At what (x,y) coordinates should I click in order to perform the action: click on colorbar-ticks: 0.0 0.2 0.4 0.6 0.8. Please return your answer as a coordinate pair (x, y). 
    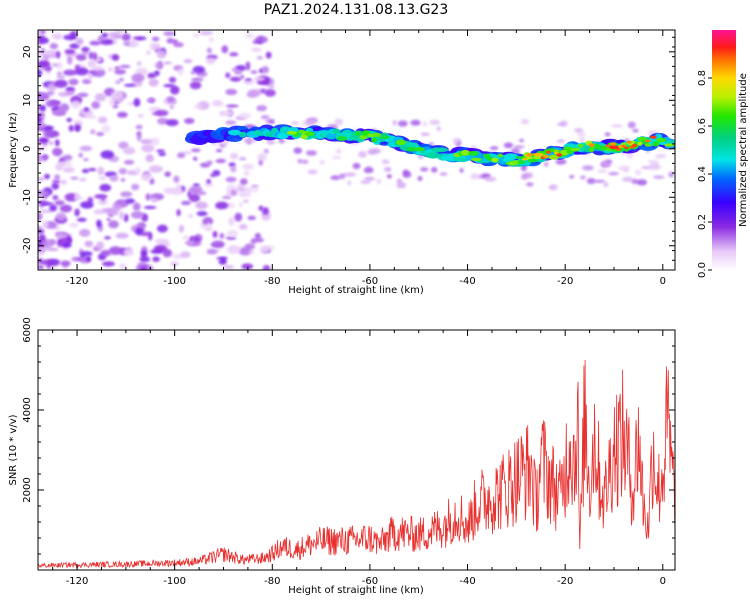
    Looking at the image, I should click on (704, 174).